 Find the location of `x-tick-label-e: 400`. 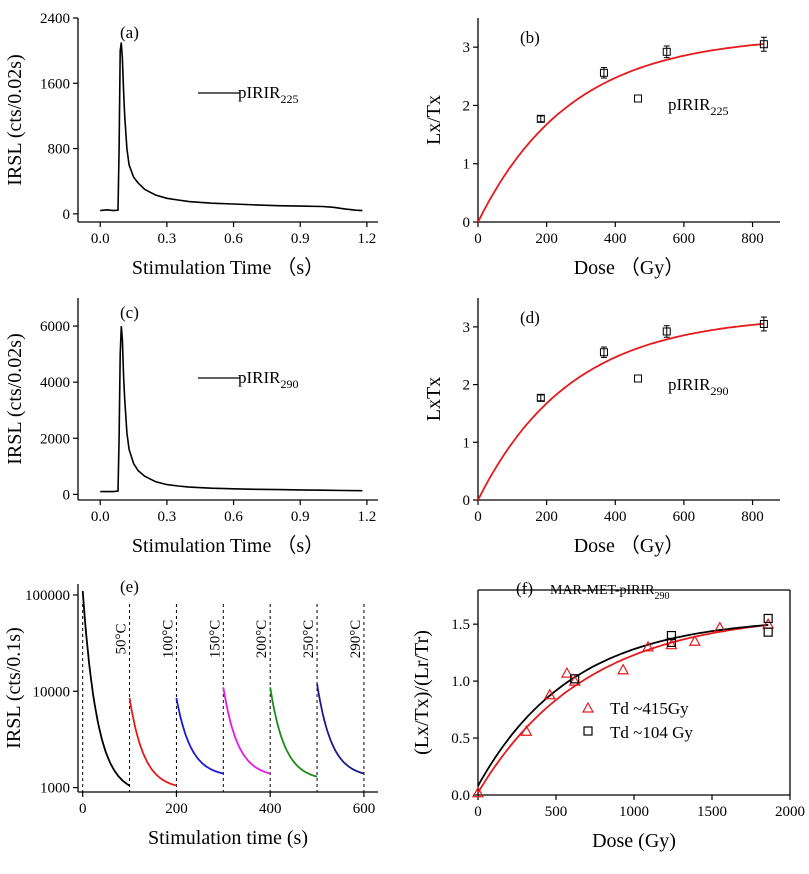

x-tick-label-e: 400 is located at coordinates (270, 809).